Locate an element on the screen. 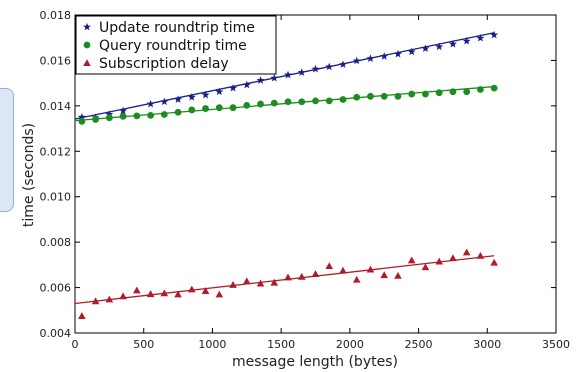  y-tick-label: 0.012 is located at coordinates (56, 151).